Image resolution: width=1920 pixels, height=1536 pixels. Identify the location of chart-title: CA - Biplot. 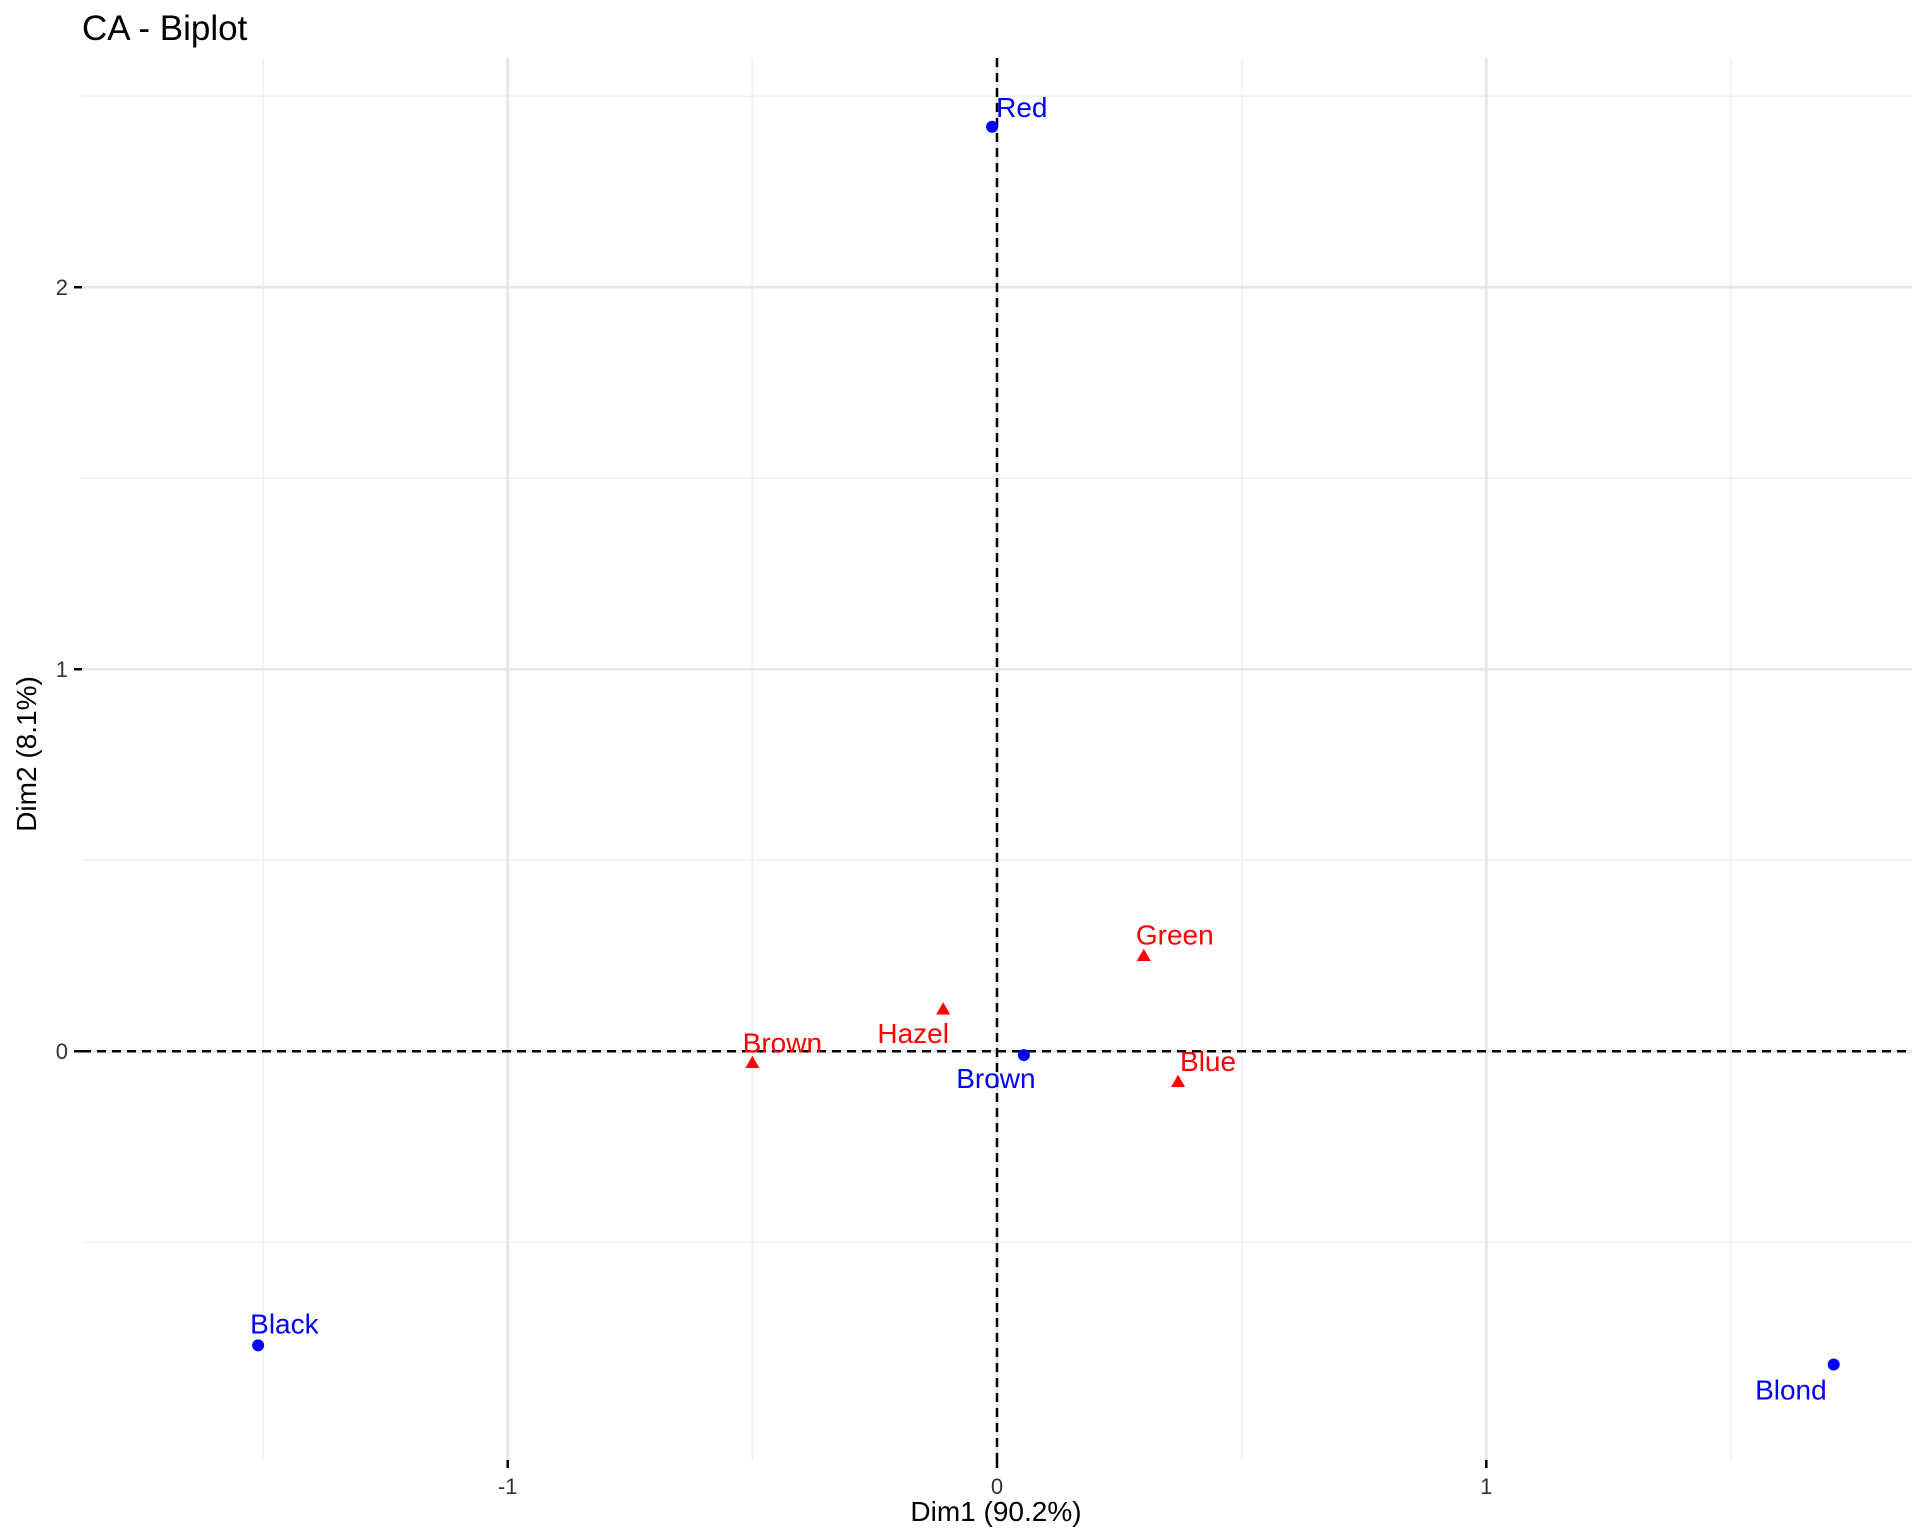
(165, 28).